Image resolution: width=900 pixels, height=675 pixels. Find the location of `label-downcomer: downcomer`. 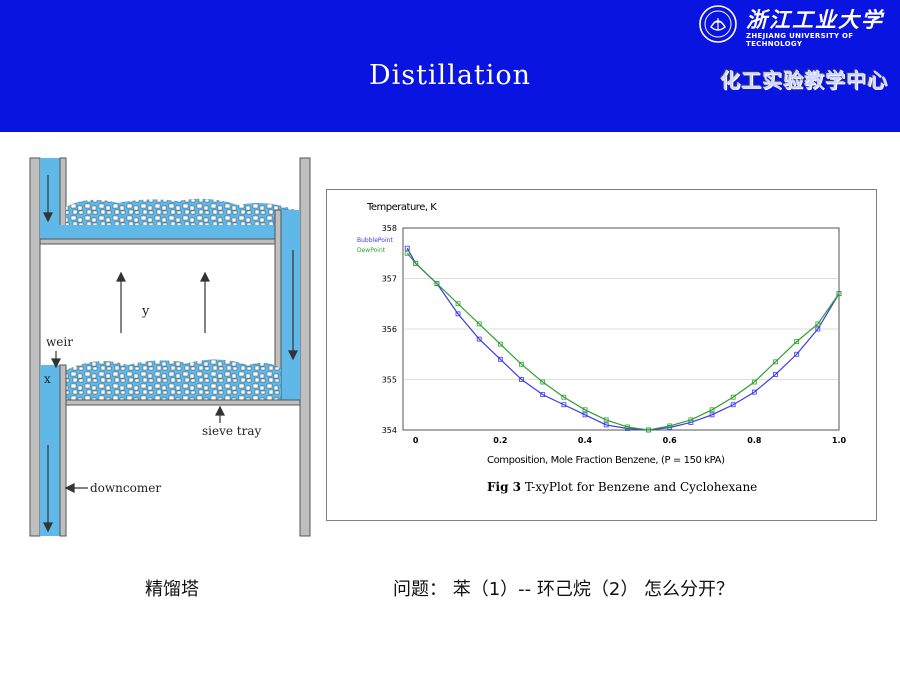

label-downcomer: downcomer is located at coordinates (125, 488).